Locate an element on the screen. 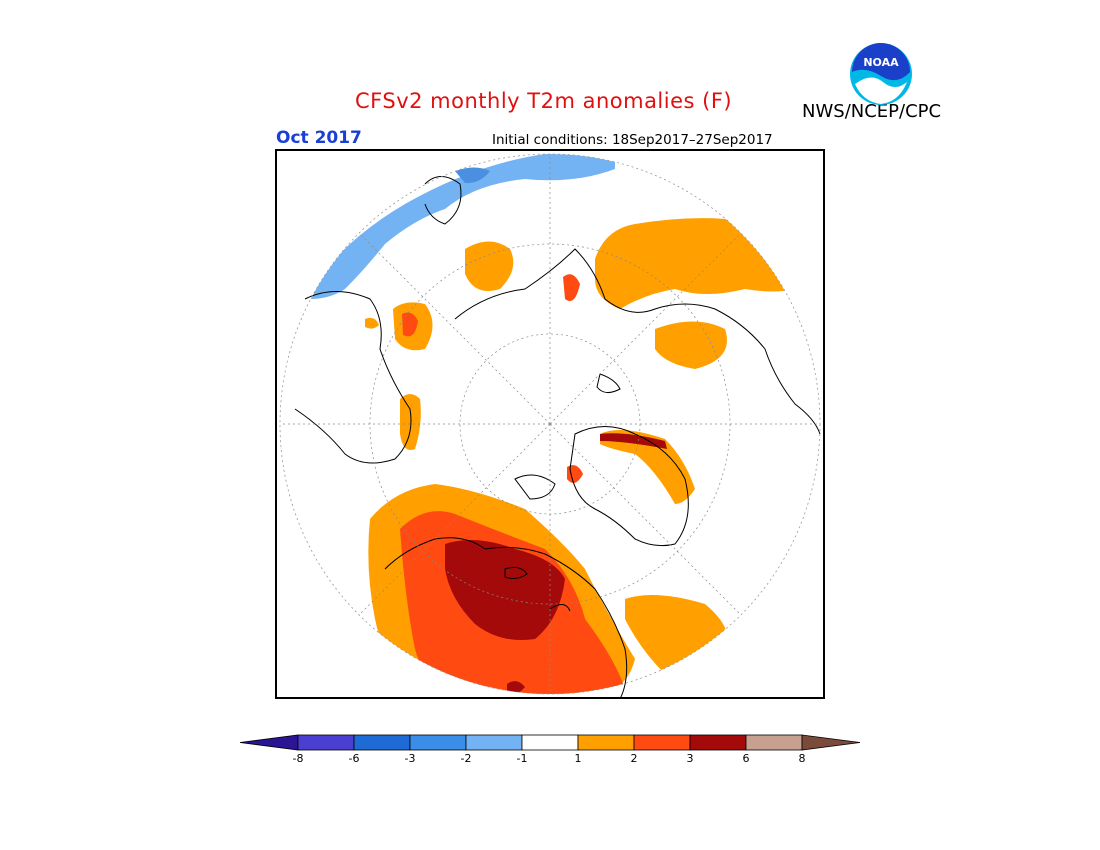 The image size is (1100, 850). colorbar-tick-label: -6 is located at coordinates (354, 758).